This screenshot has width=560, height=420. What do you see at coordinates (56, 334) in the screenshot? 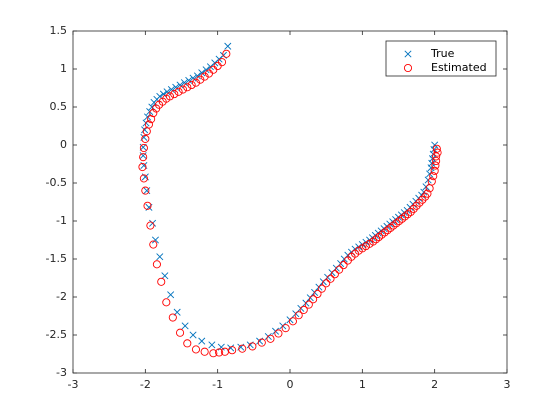
I see `y-tick-label-1: -2.5` at bounding box center [56, 334].